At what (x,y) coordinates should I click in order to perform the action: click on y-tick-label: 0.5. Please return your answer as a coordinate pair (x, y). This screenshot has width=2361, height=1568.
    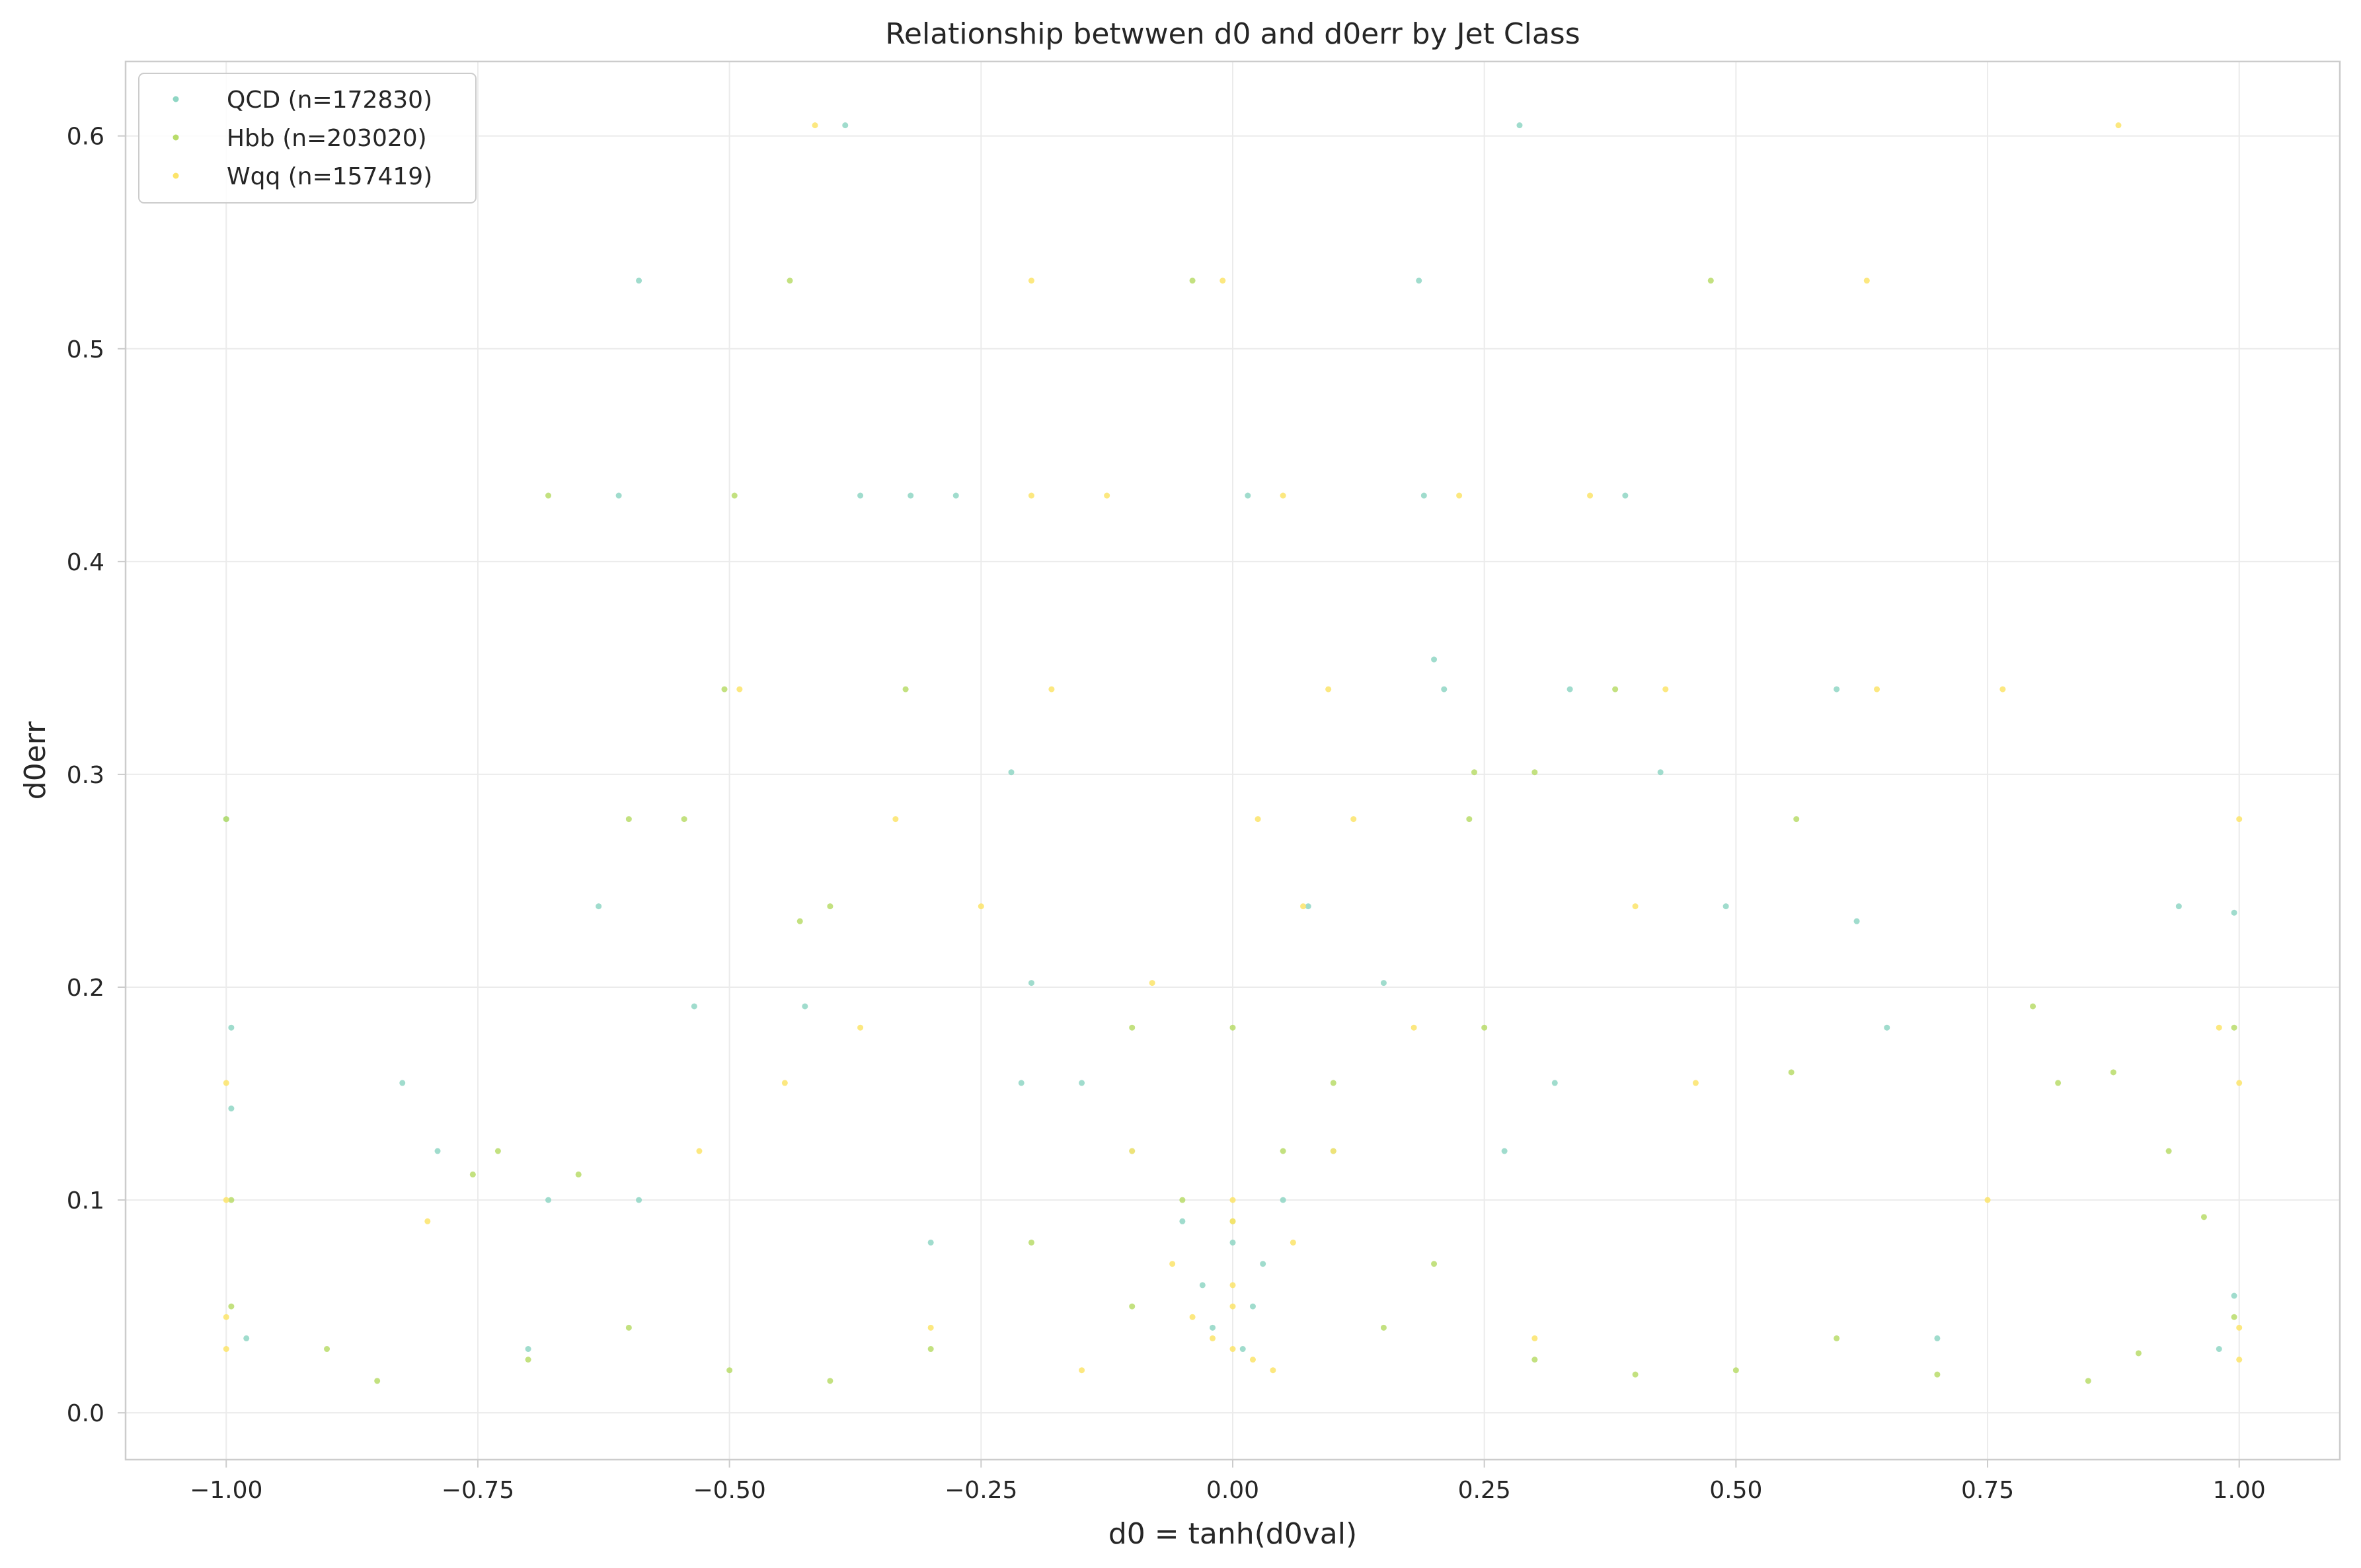
    Looking at the image, I should click on (85, 349).